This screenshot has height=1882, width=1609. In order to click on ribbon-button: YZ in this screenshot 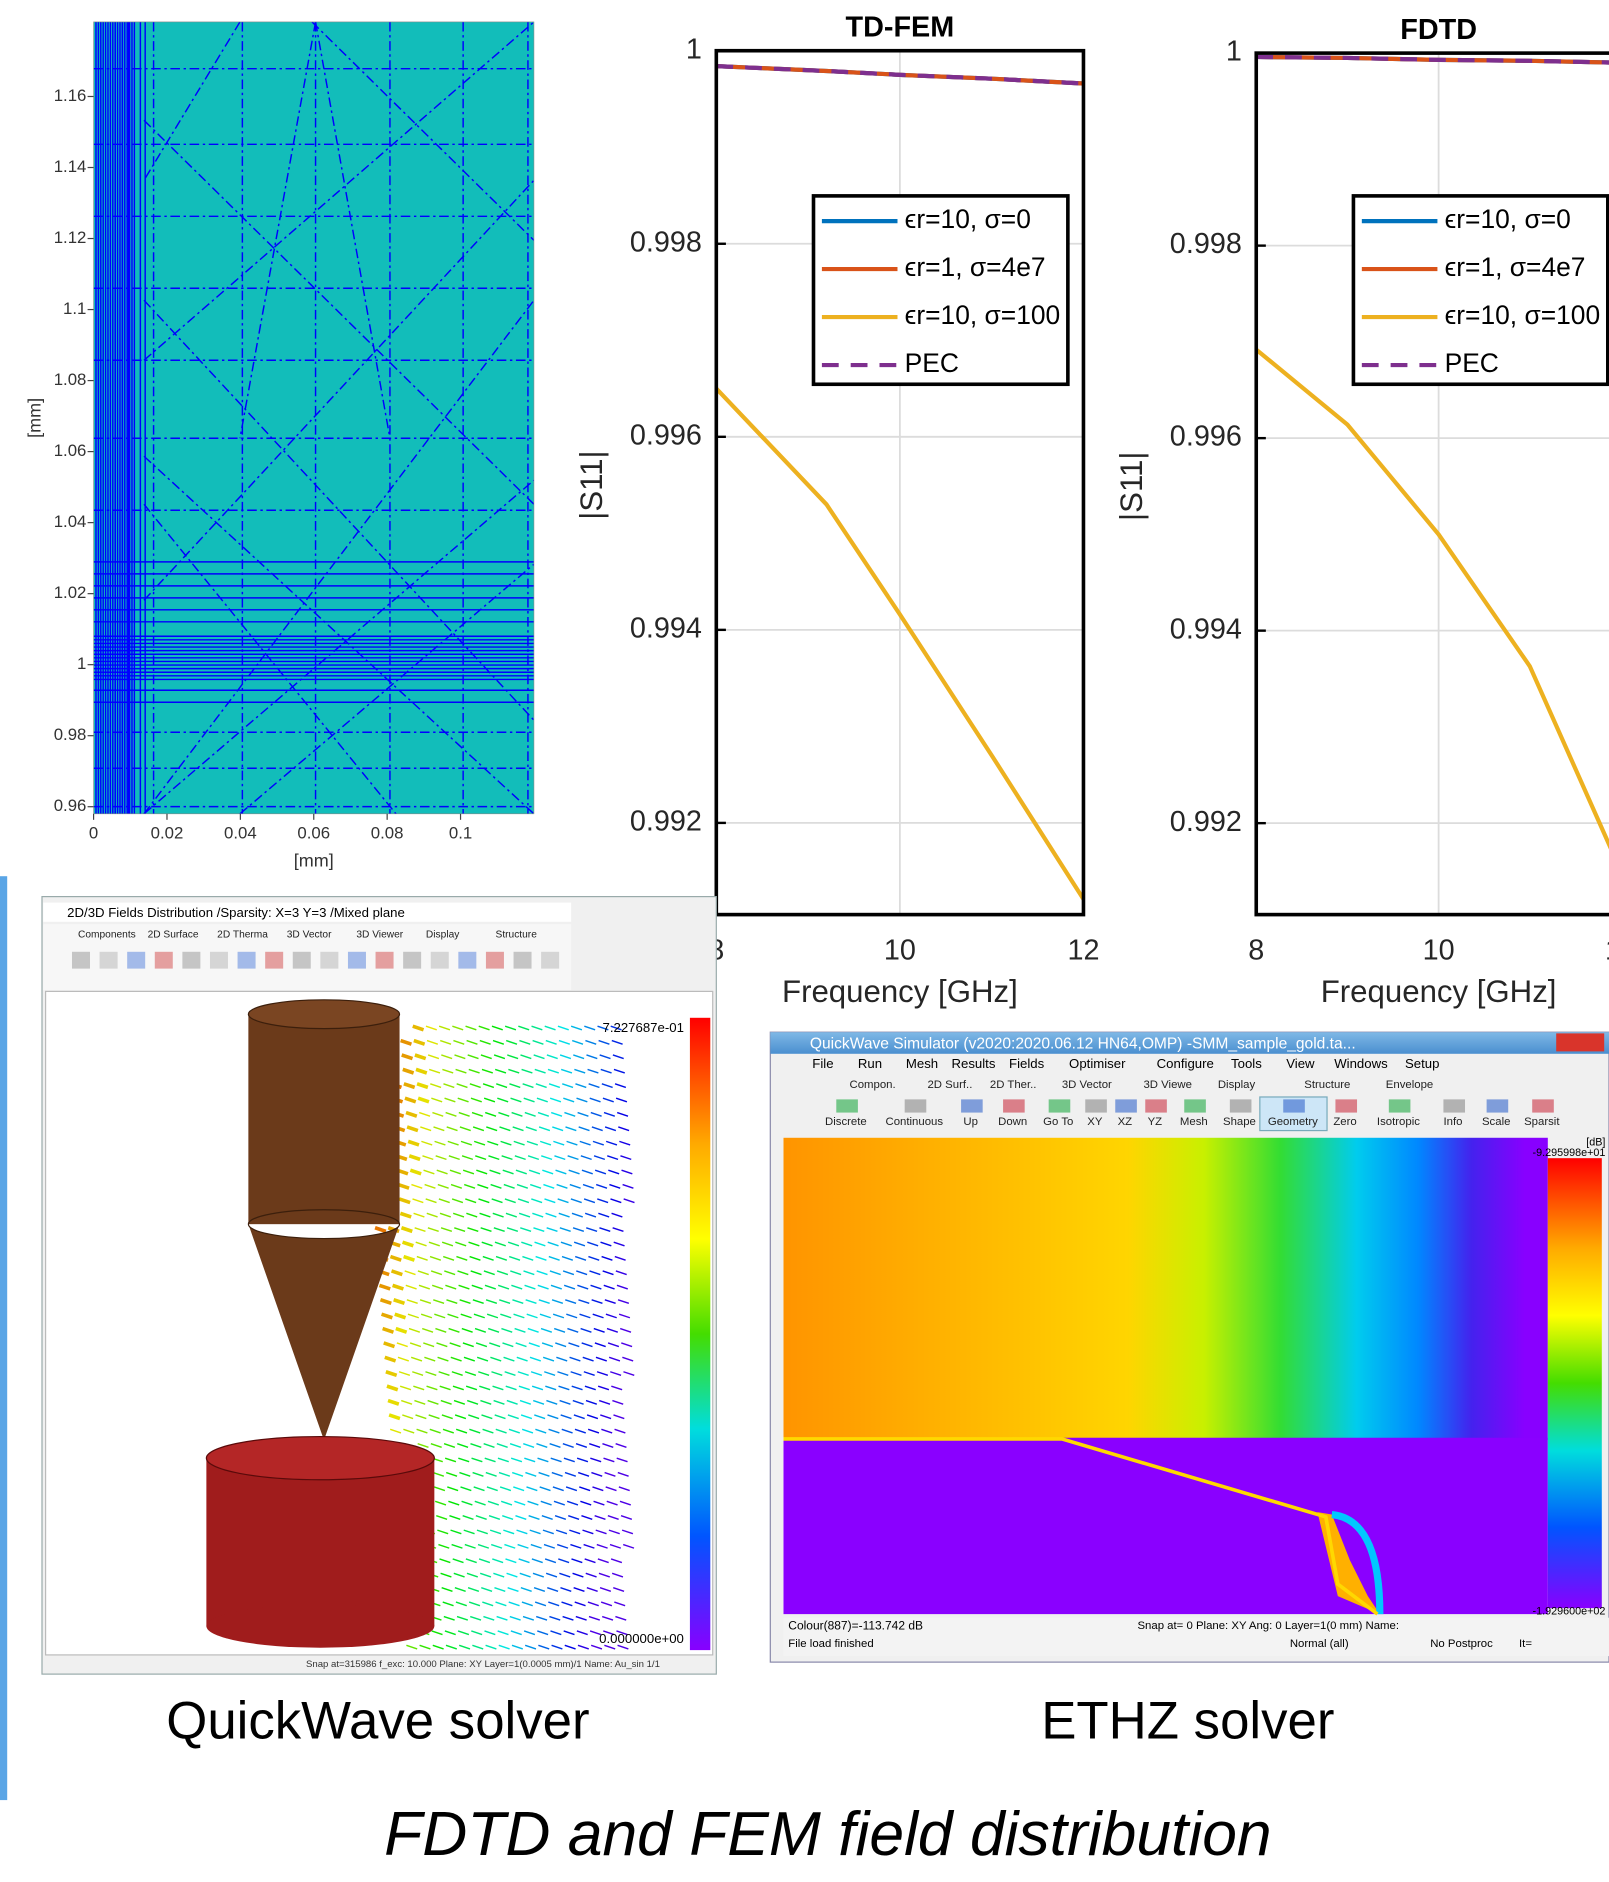, I will do `click(1155, 1122)`.